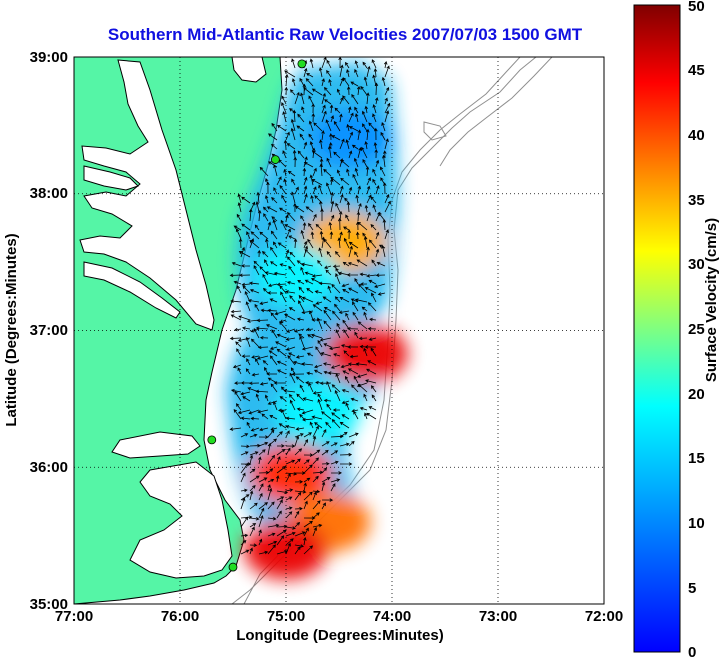 The width and height of the screenshot is (724, 659). I want to click on radar-stations, so click(257, 315).